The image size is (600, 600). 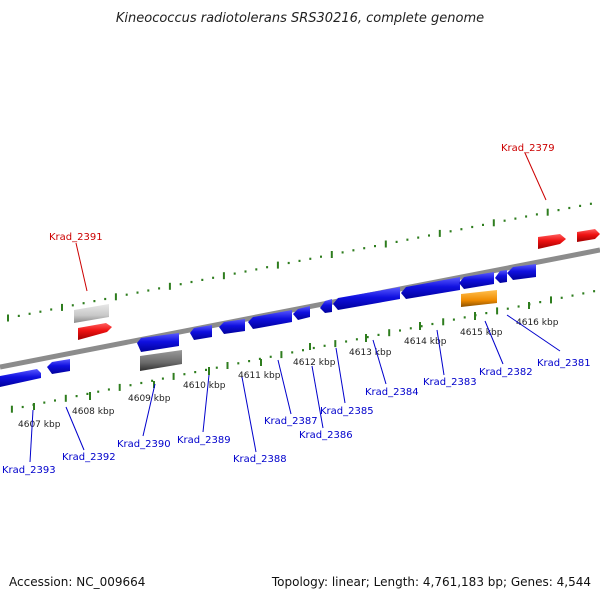 I want to click on gene-krad-2381b, so click(x=521, y=272).